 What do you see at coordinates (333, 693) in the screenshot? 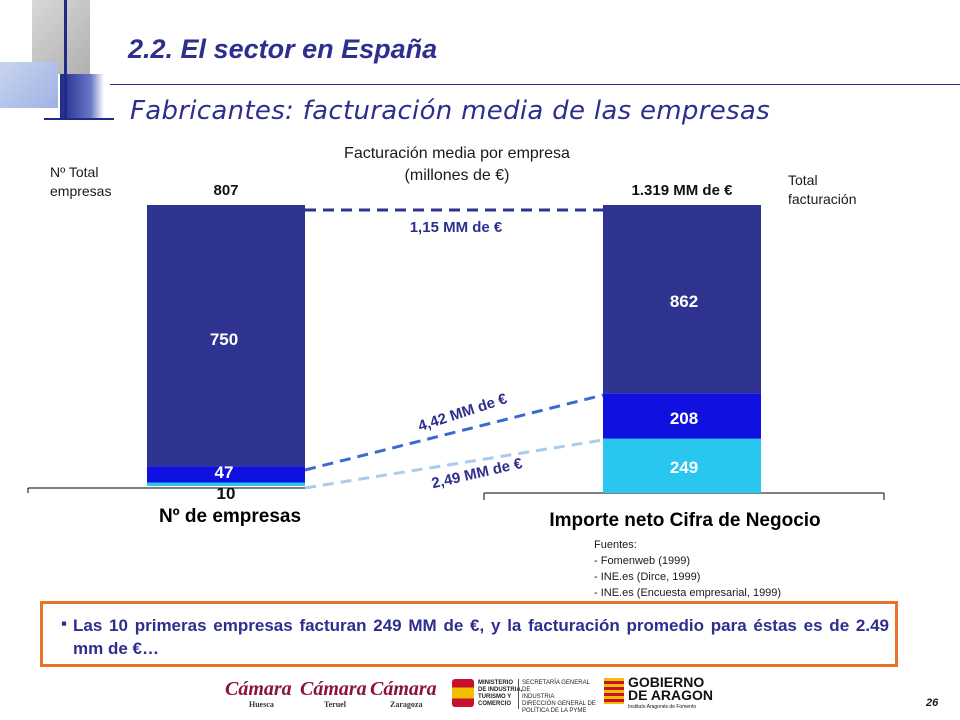
I see `camara-teruel-logo: Cámara Teruel` at bounding box center [333, 693].